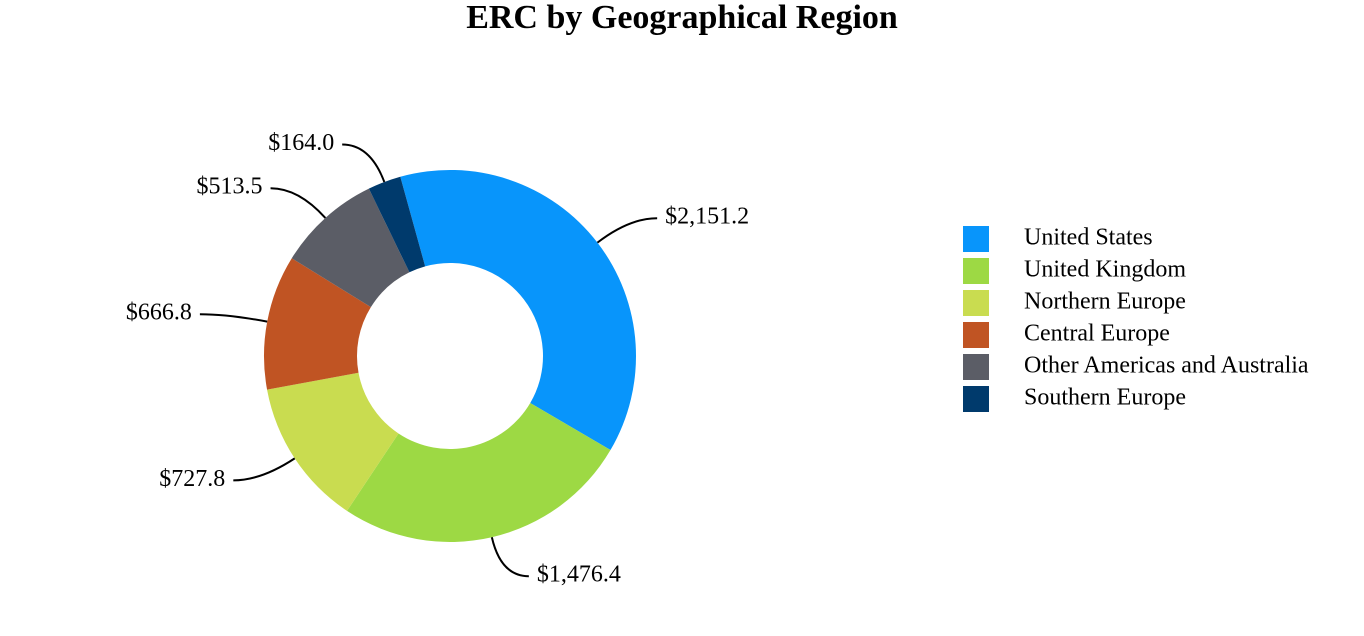 This screenshot has height=636, width=1364. What do you see at coordinates (192, 479) in the screenshot?
I see `data-label: $727.8` at bounding box center [192, 479].